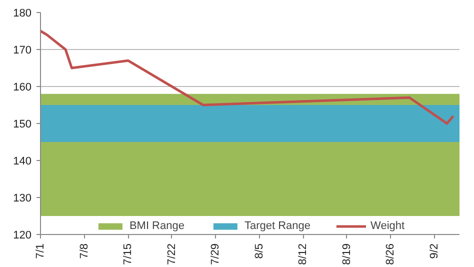 The image size is (474, 267). Describe the element at coordinates (128, 254) in the screenshot. I see `x-tick-label: 7/15` at that location.